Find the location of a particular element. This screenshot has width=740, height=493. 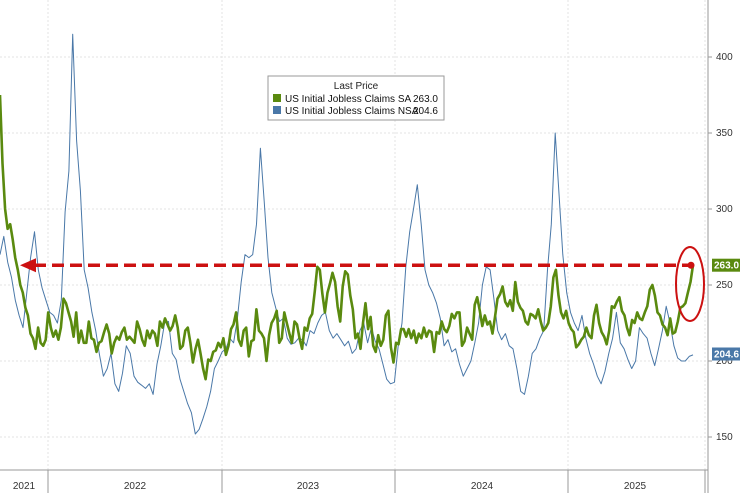

legend-label-nsa: US Initial Jobless Claims NSA is located at coordinates (352, 111).